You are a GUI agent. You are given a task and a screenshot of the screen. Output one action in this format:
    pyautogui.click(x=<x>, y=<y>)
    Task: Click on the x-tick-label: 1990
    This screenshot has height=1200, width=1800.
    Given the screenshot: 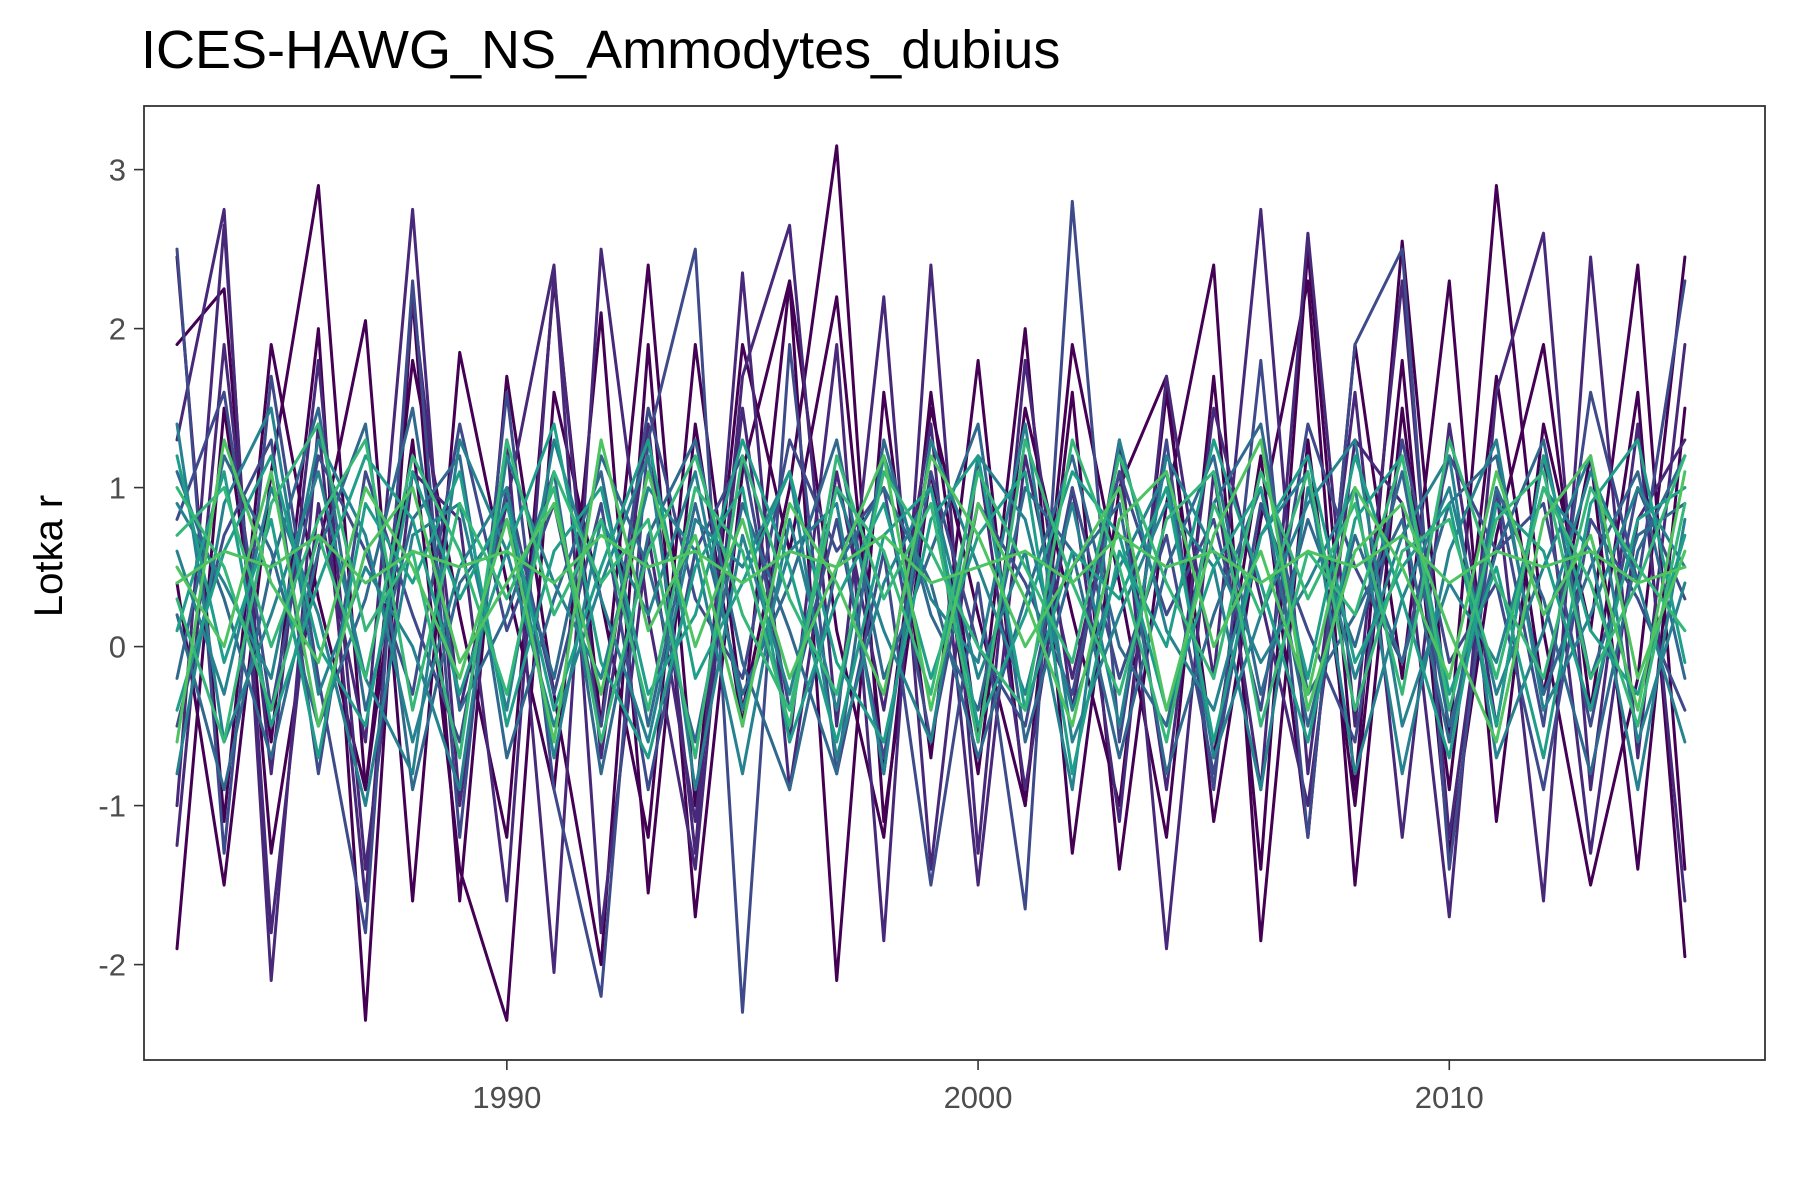 What is the action you would take?
    pyautogui.click(x=506, y=1097)
    